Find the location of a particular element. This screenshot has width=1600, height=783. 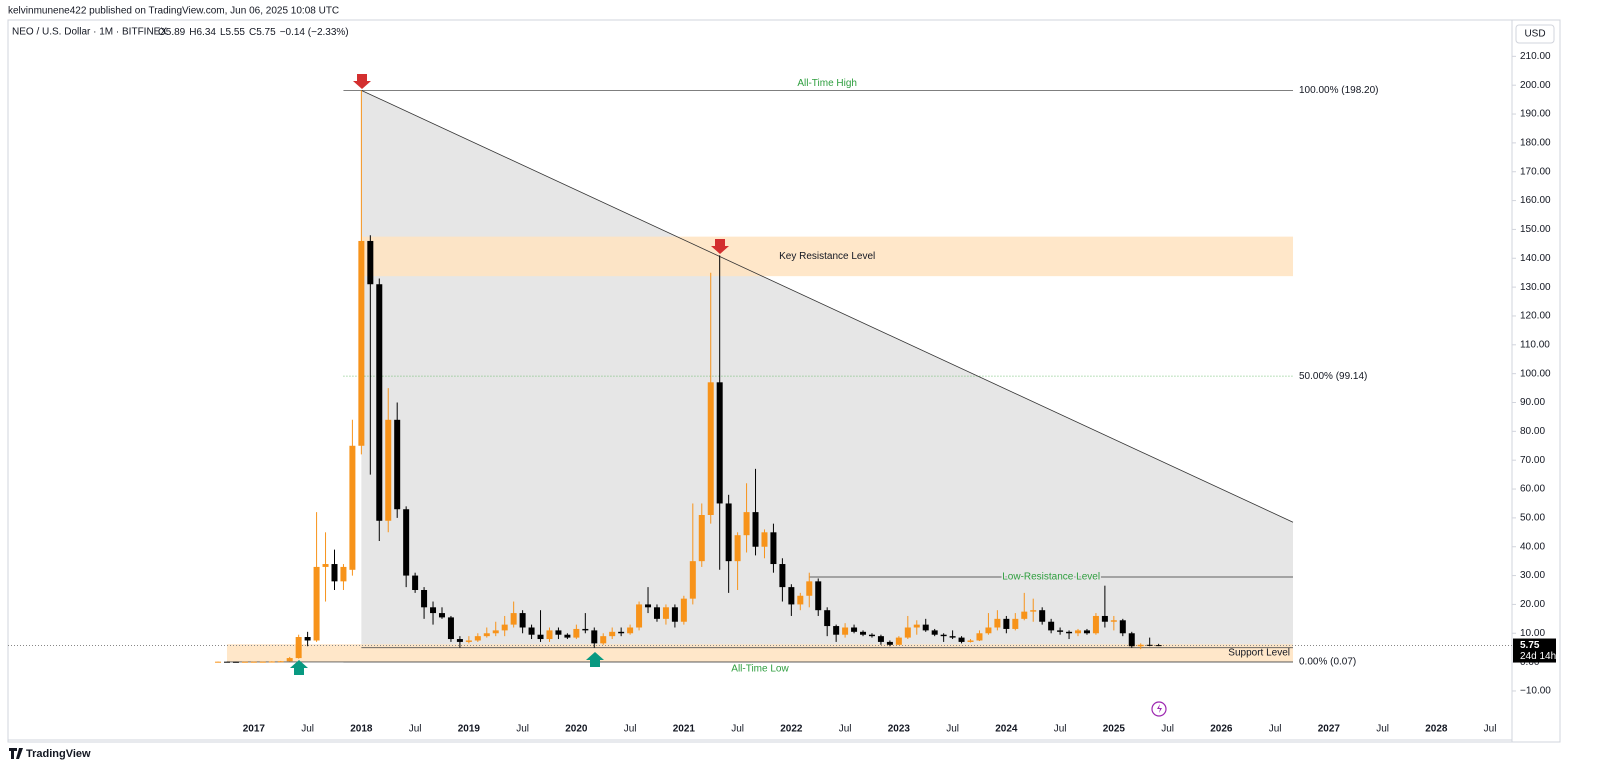

currency: USD is located at coordinates (1534, 34).